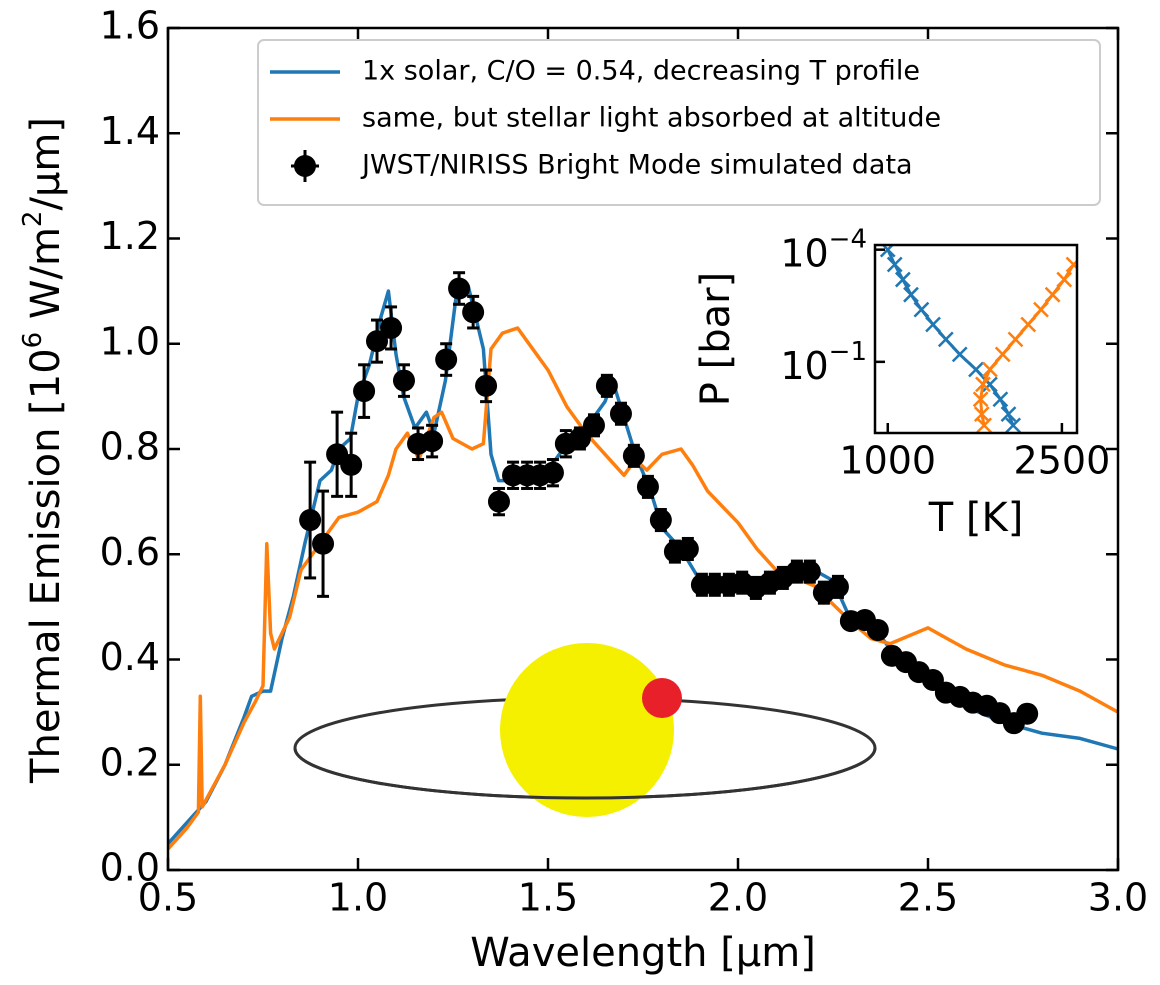 This screenshot has height=985, width=1160. Describe the element at coordinates (46, 164) in the screenshot. I see `y-label-part: /μm]` at that location.